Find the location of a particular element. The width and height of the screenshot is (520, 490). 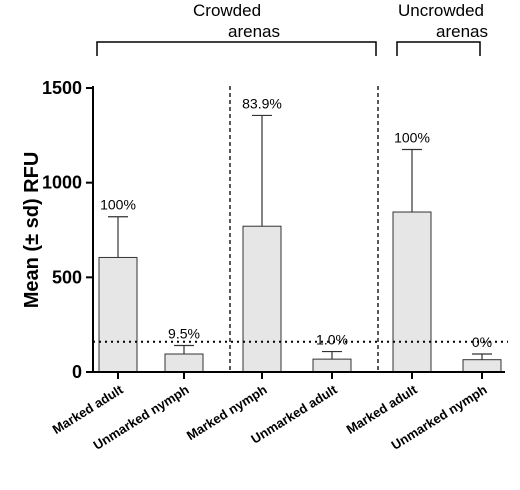

percent-label: 1.0% is located at coordinates (332, 340).